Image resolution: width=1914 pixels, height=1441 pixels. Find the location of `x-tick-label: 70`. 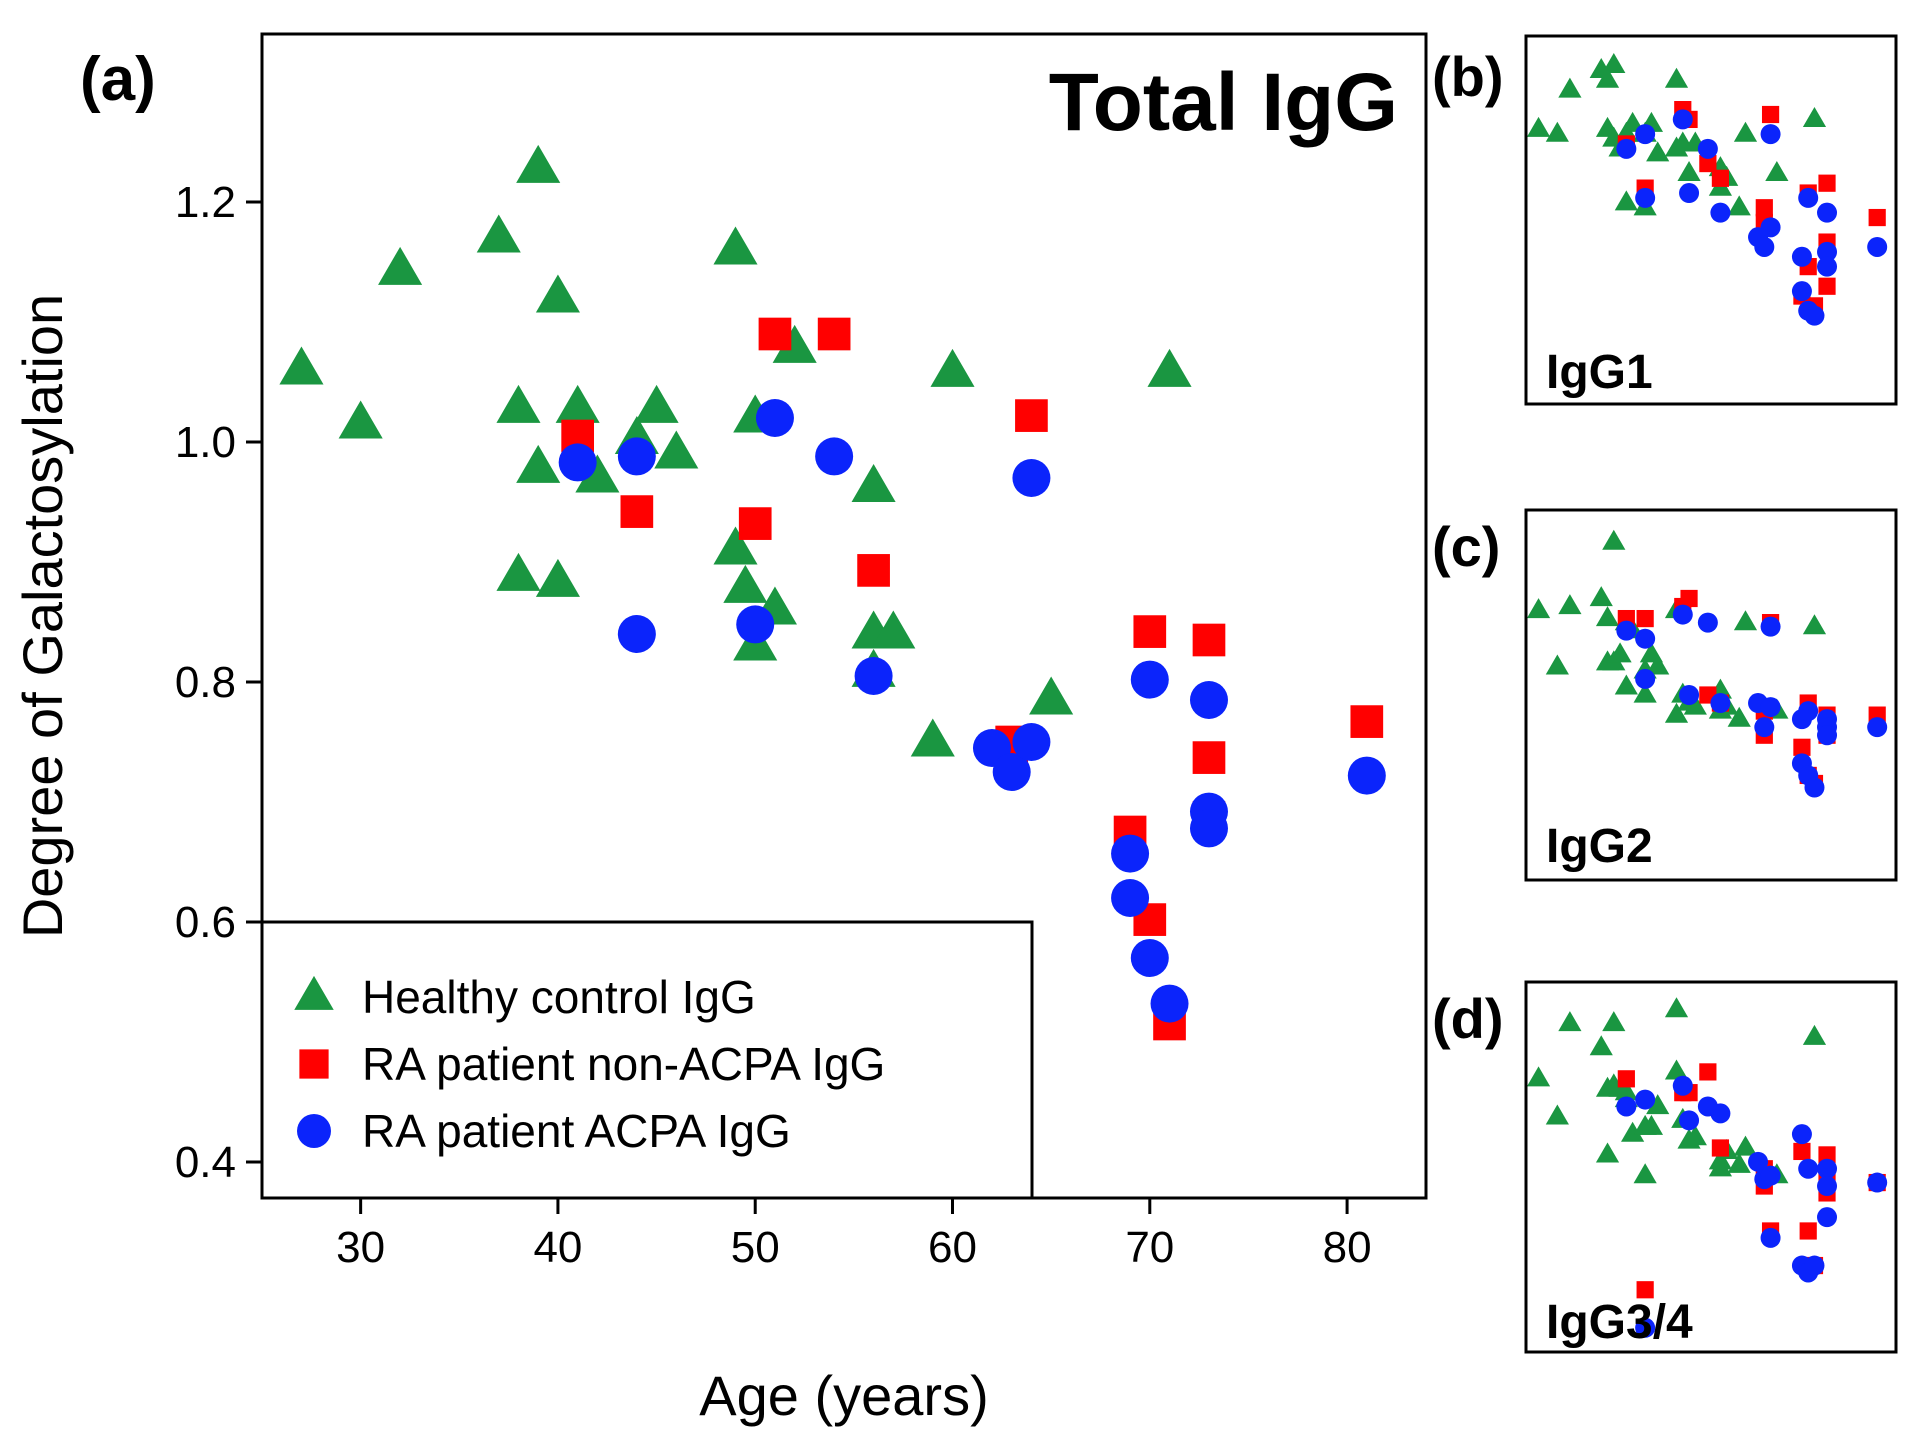

x-tick-label: 70 is located at coordinates (1149, 1247).